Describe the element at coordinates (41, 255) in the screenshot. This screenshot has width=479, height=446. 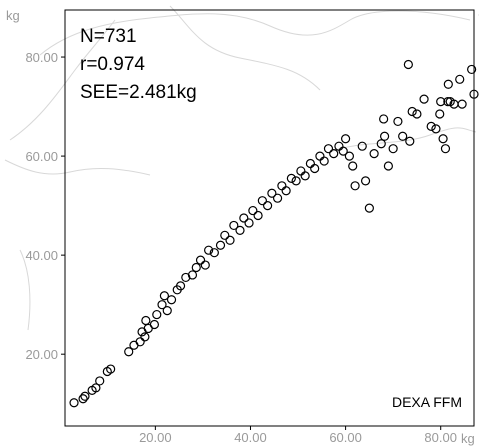
I see `y-tick-label: 40.00` at that location.